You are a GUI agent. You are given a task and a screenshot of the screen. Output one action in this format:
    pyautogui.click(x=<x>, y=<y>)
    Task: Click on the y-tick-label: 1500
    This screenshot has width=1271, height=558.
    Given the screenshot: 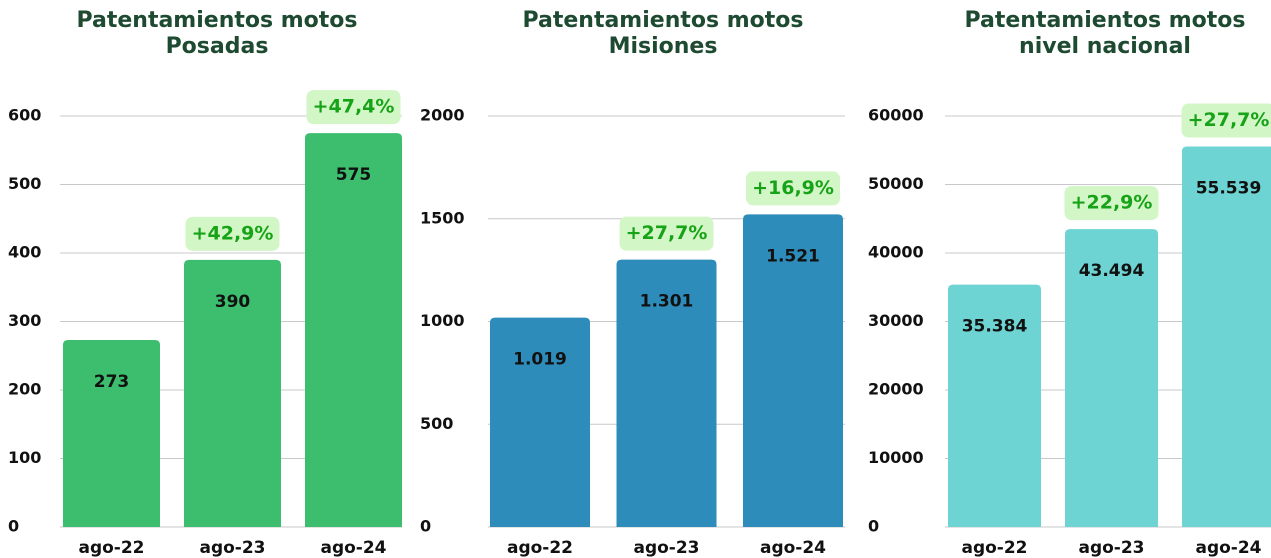 What is the action you would take?
    pyautogui.click(x=442, y=217)
    